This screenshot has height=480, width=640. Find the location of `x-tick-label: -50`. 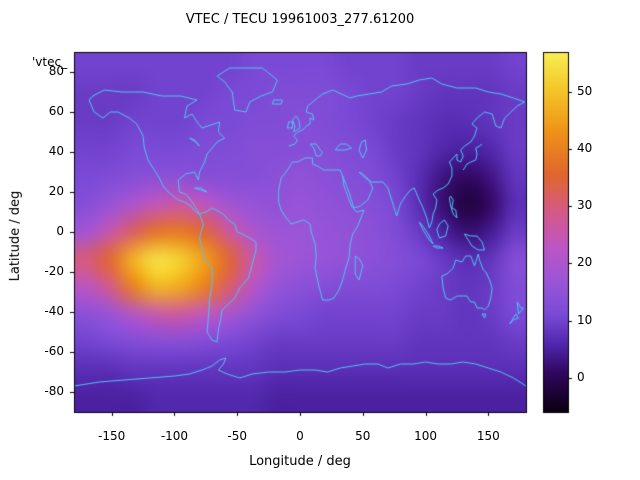

x-tick-label: -50 is located at coordinates (237, 436).